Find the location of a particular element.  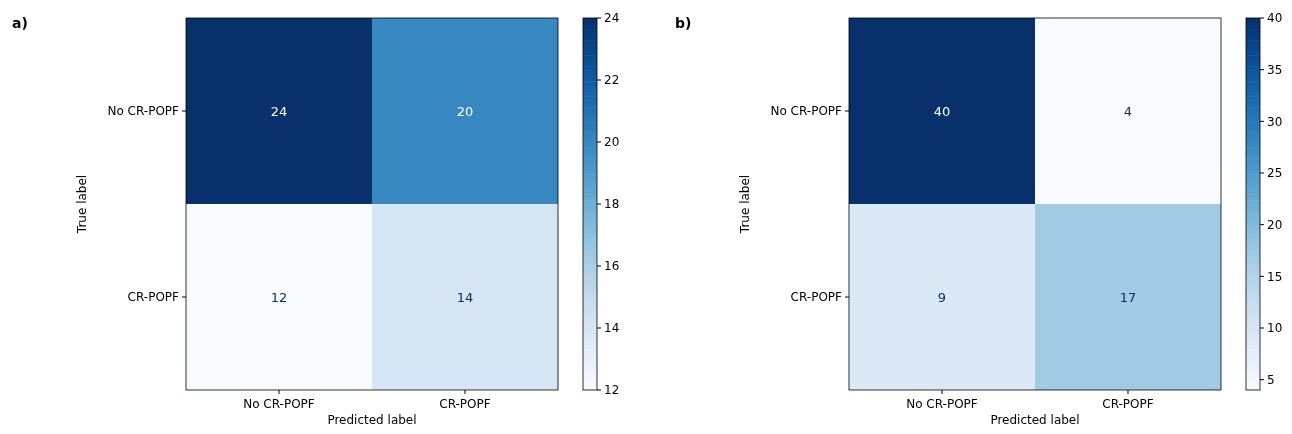

color-bar-label: 5 is located at coordinates (1271, 379).